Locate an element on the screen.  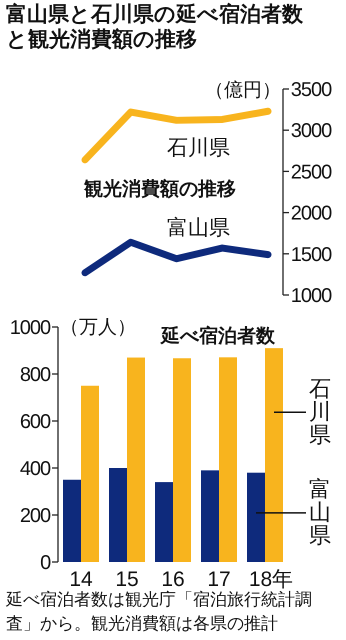
y-tick-label: 600 is located at coordinates (36, 422).